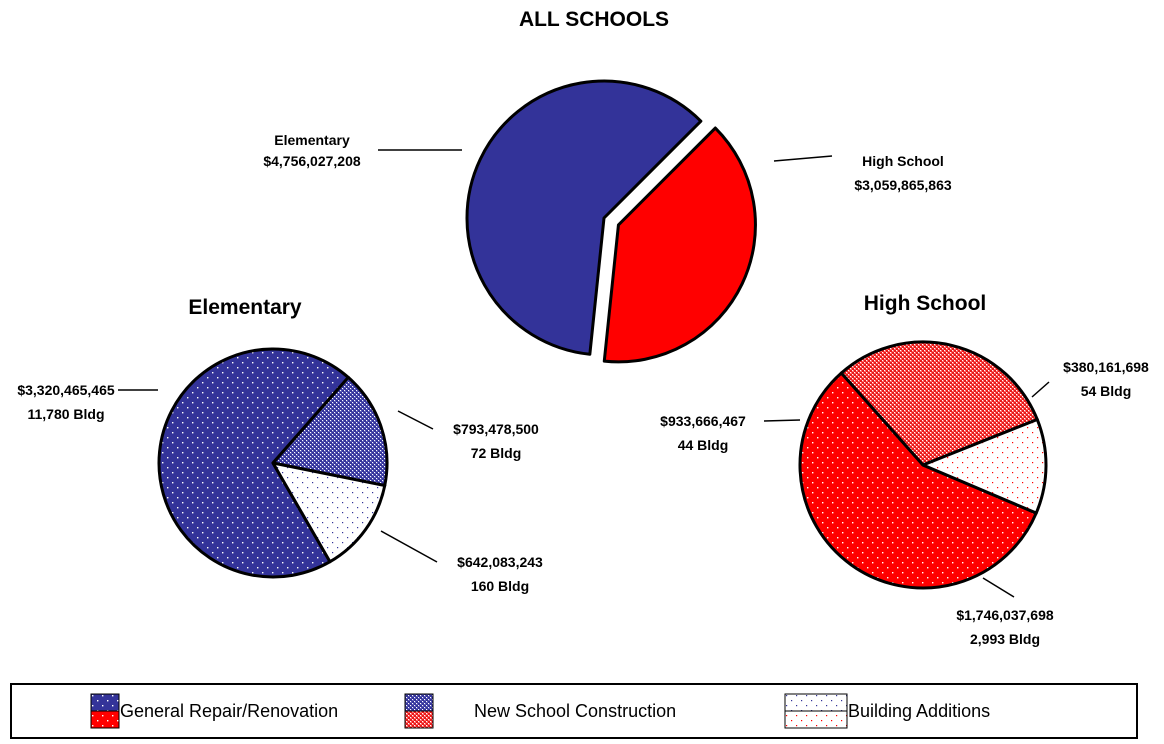 The width and height of the screenshot is (1164, 744). I want to click on label-hs-new-bldg: 44 Bldg, so click(703, 445).